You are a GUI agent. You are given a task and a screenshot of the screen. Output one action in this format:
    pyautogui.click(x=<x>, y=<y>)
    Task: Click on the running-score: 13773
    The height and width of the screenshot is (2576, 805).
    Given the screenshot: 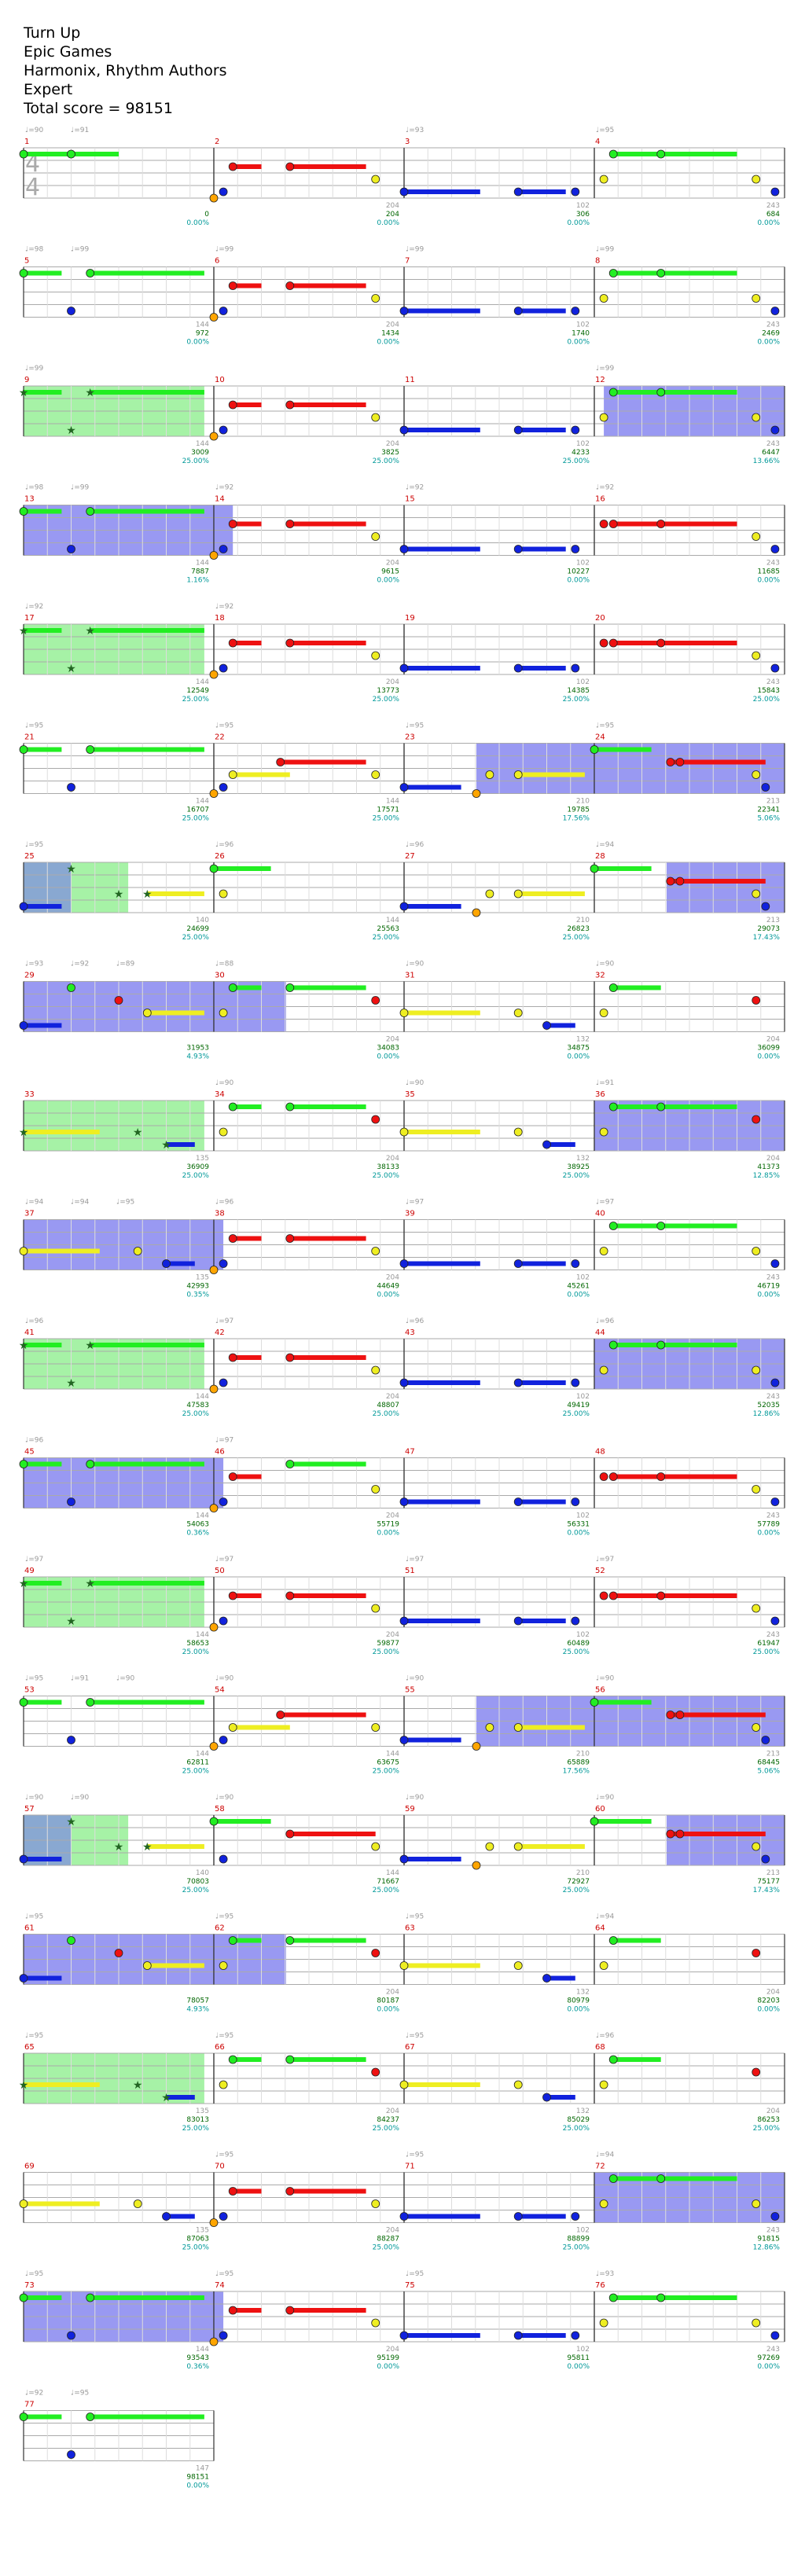 What is the action you would take?
    pyautogui.click(x=388, y=691)
    